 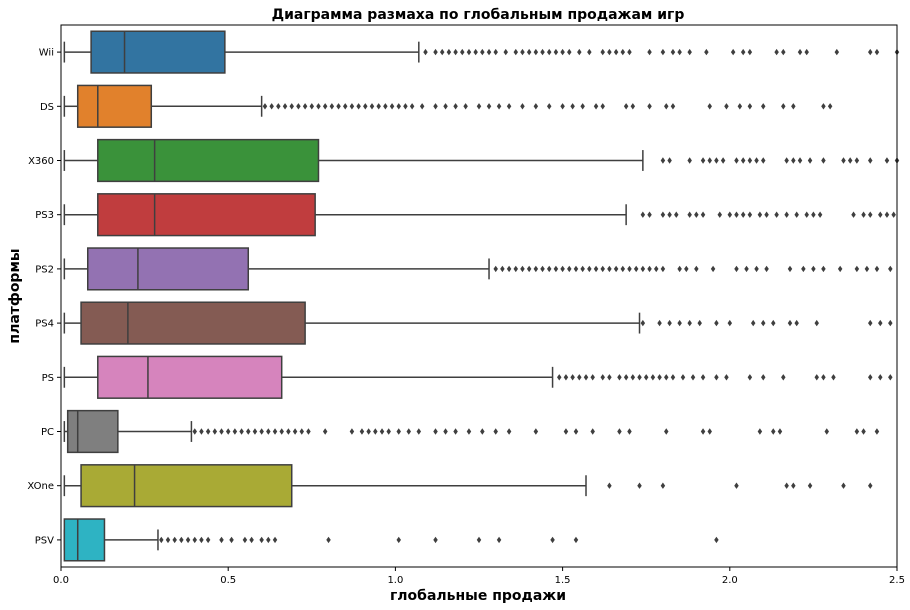 What do you see at coordinates (391, 540) in the screenshot?
I see `box-psv` at bounding box center [391, 540].